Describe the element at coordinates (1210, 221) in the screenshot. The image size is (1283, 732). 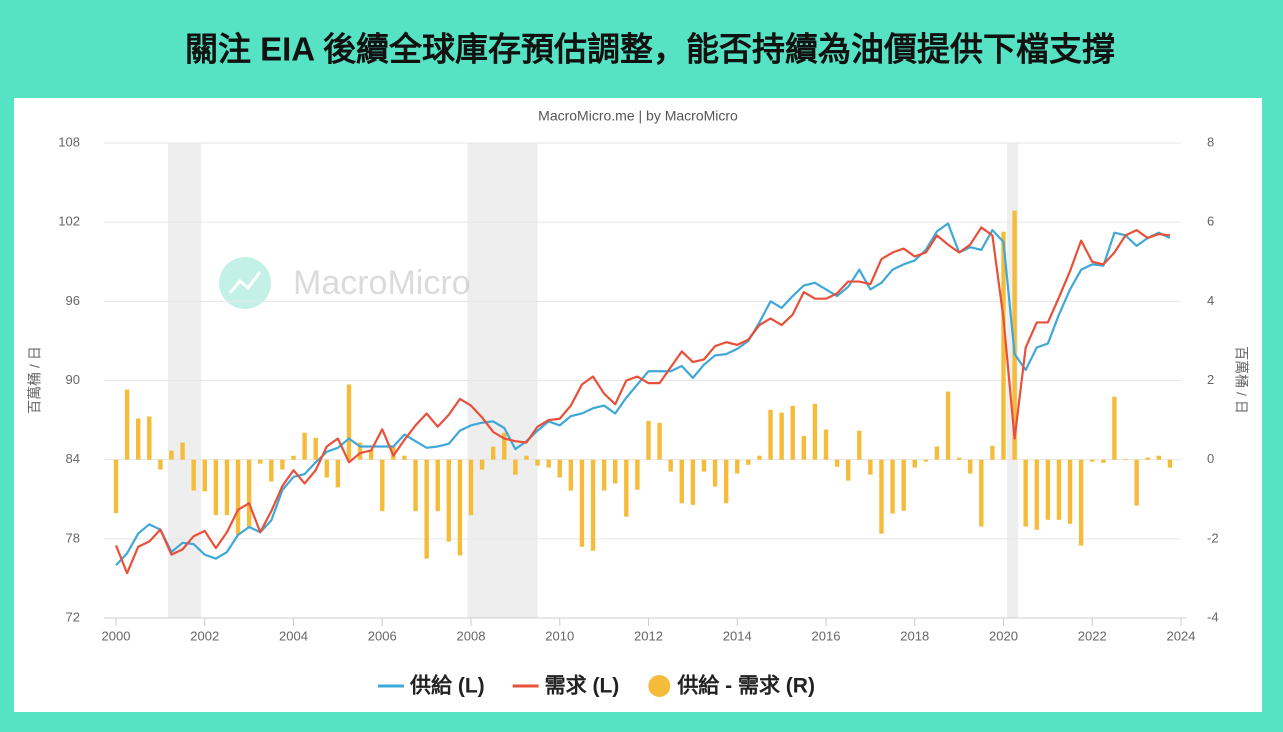
I see `y2-tick-label: 6` at that location.